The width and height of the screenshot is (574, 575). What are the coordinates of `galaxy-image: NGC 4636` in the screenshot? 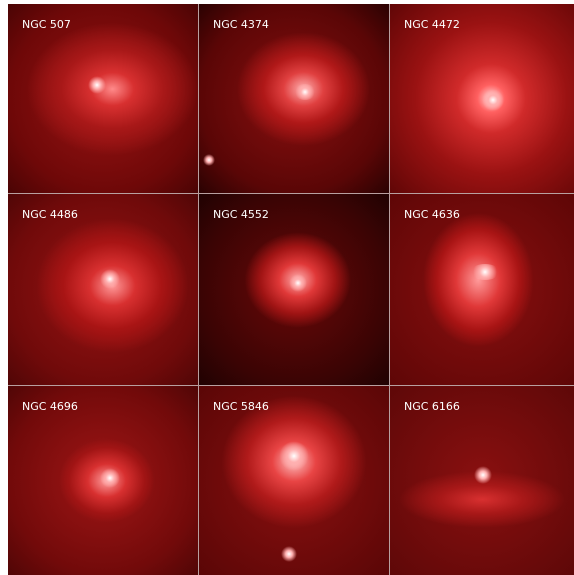 It's located at (482, 289).